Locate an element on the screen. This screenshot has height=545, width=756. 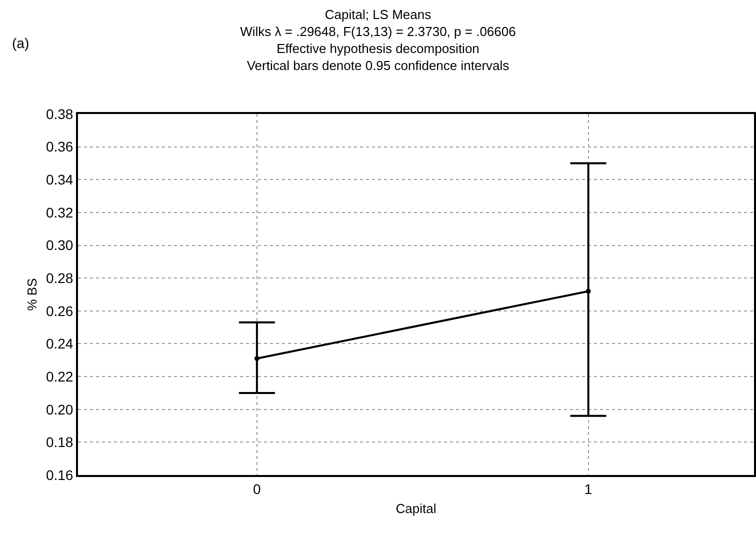
x-tick-label: 1 is located at coordinates (588, 488).